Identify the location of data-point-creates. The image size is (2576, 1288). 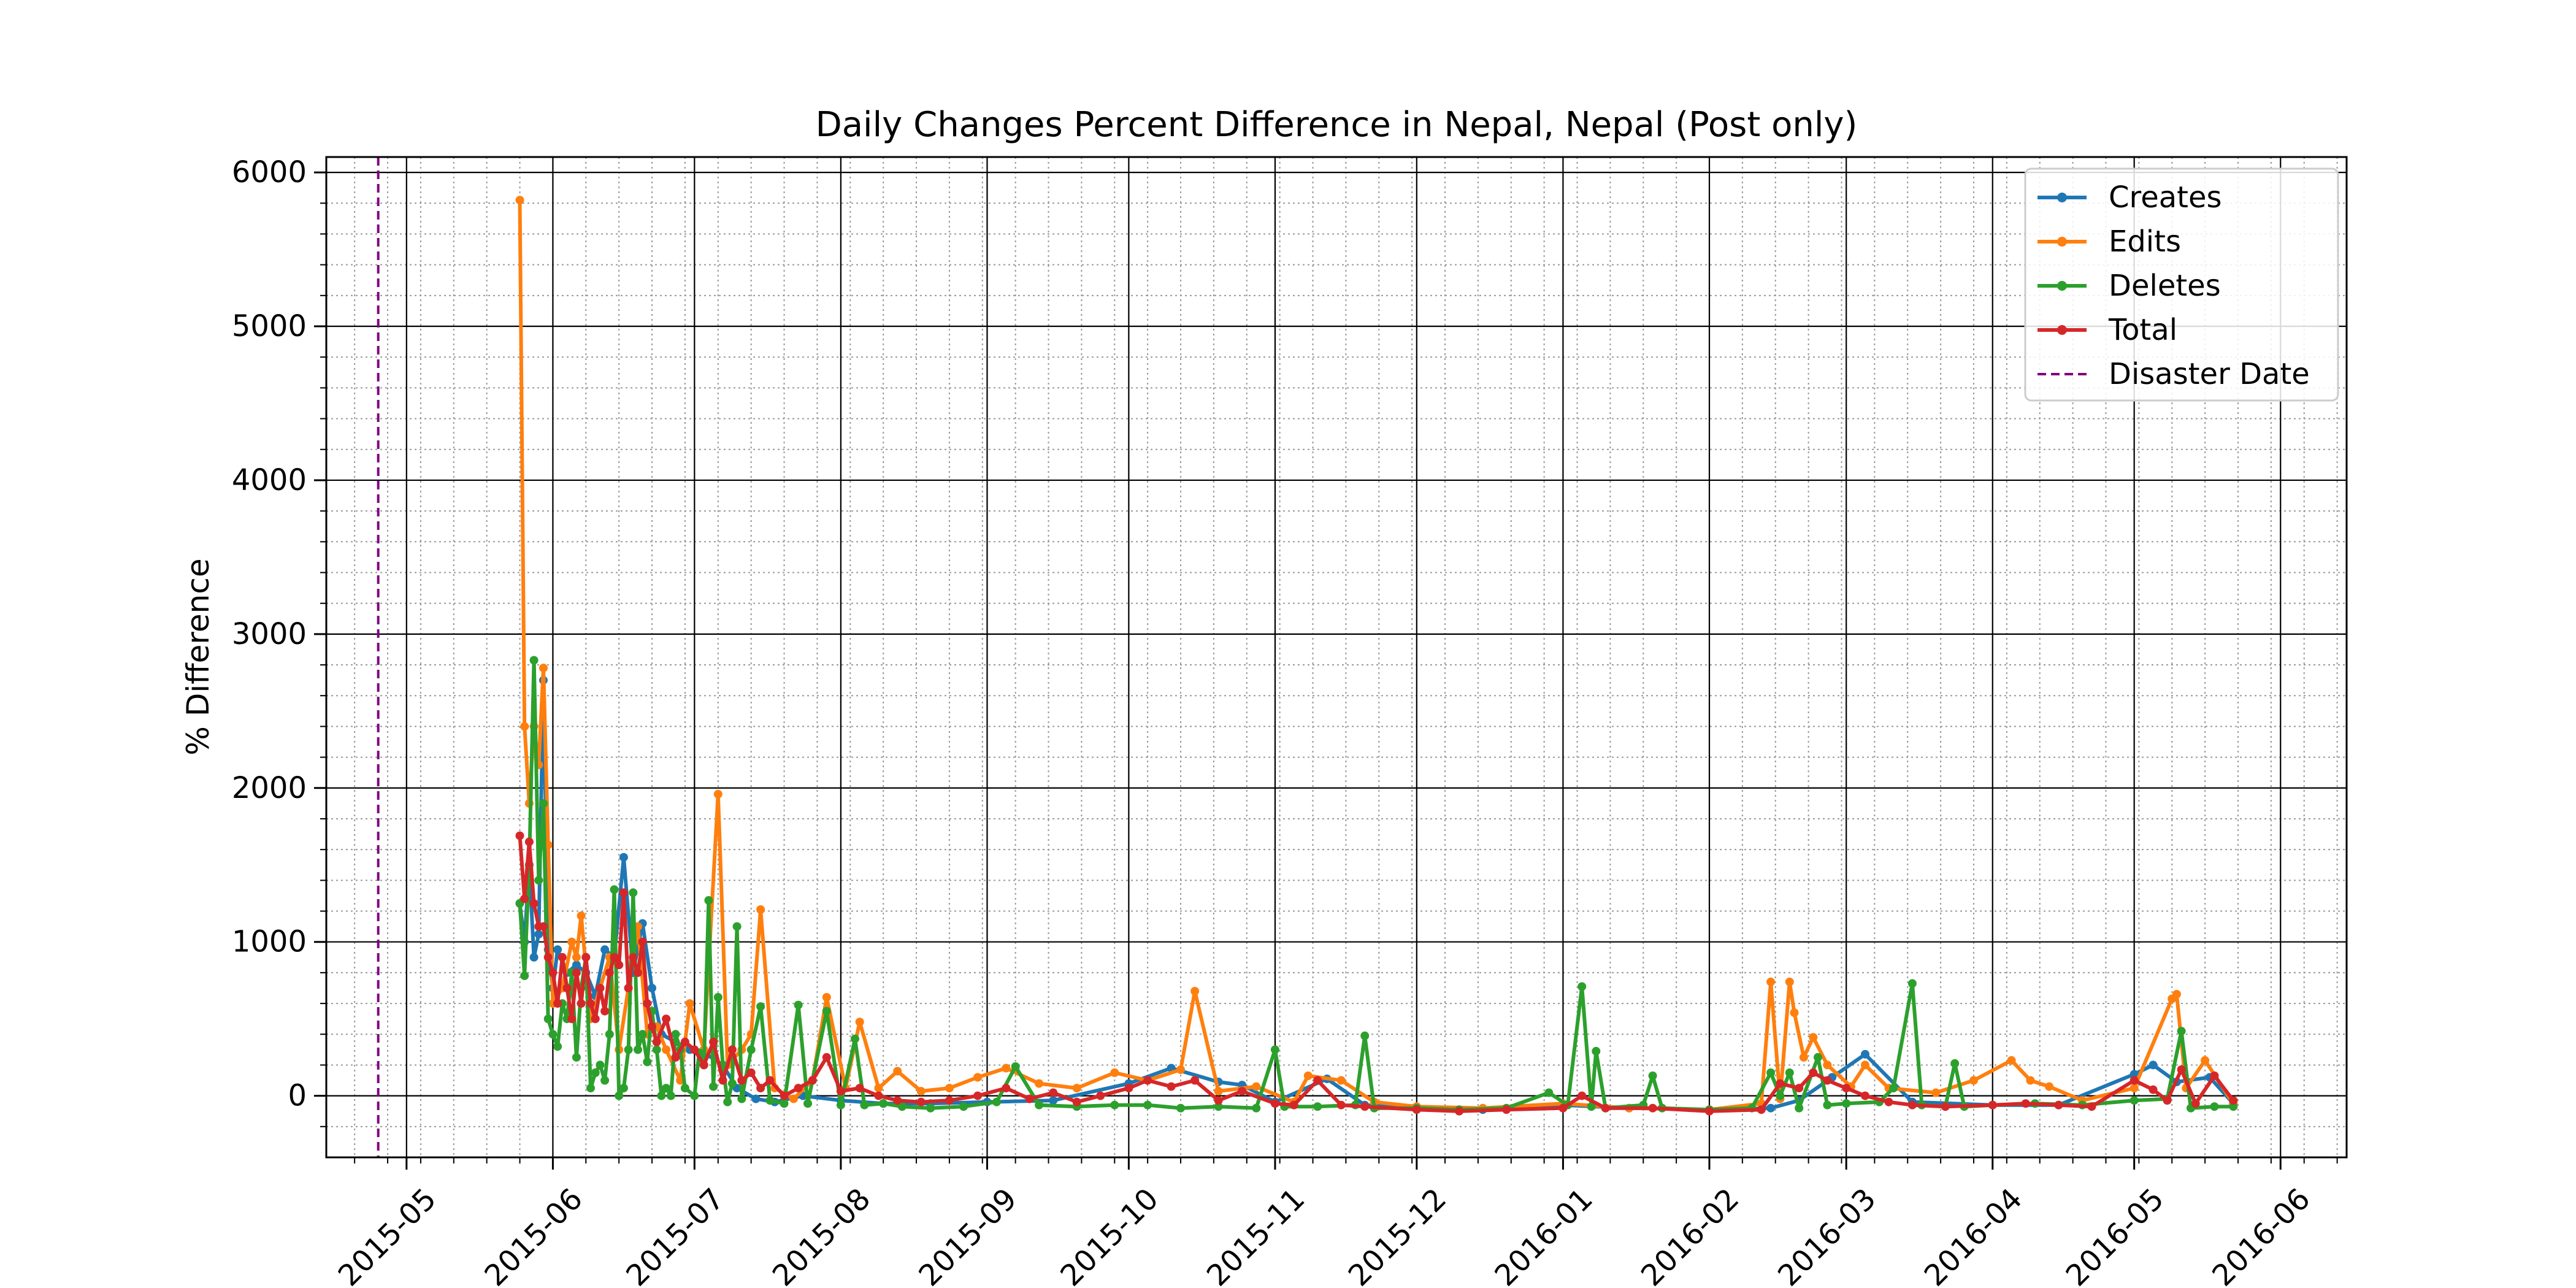
(557, 949).